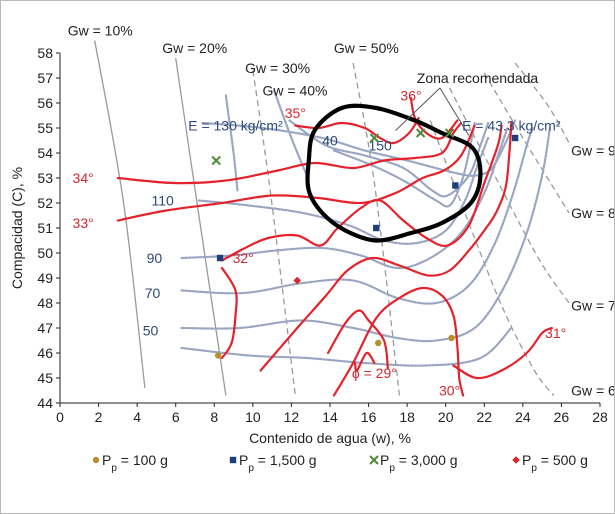 The width and height of the screenshot is (615, 514). What do you see at coordinates (592, 151) in the screenshot?
I see `saturation-label: Gw = 90%` at bounding box center [592, 151].